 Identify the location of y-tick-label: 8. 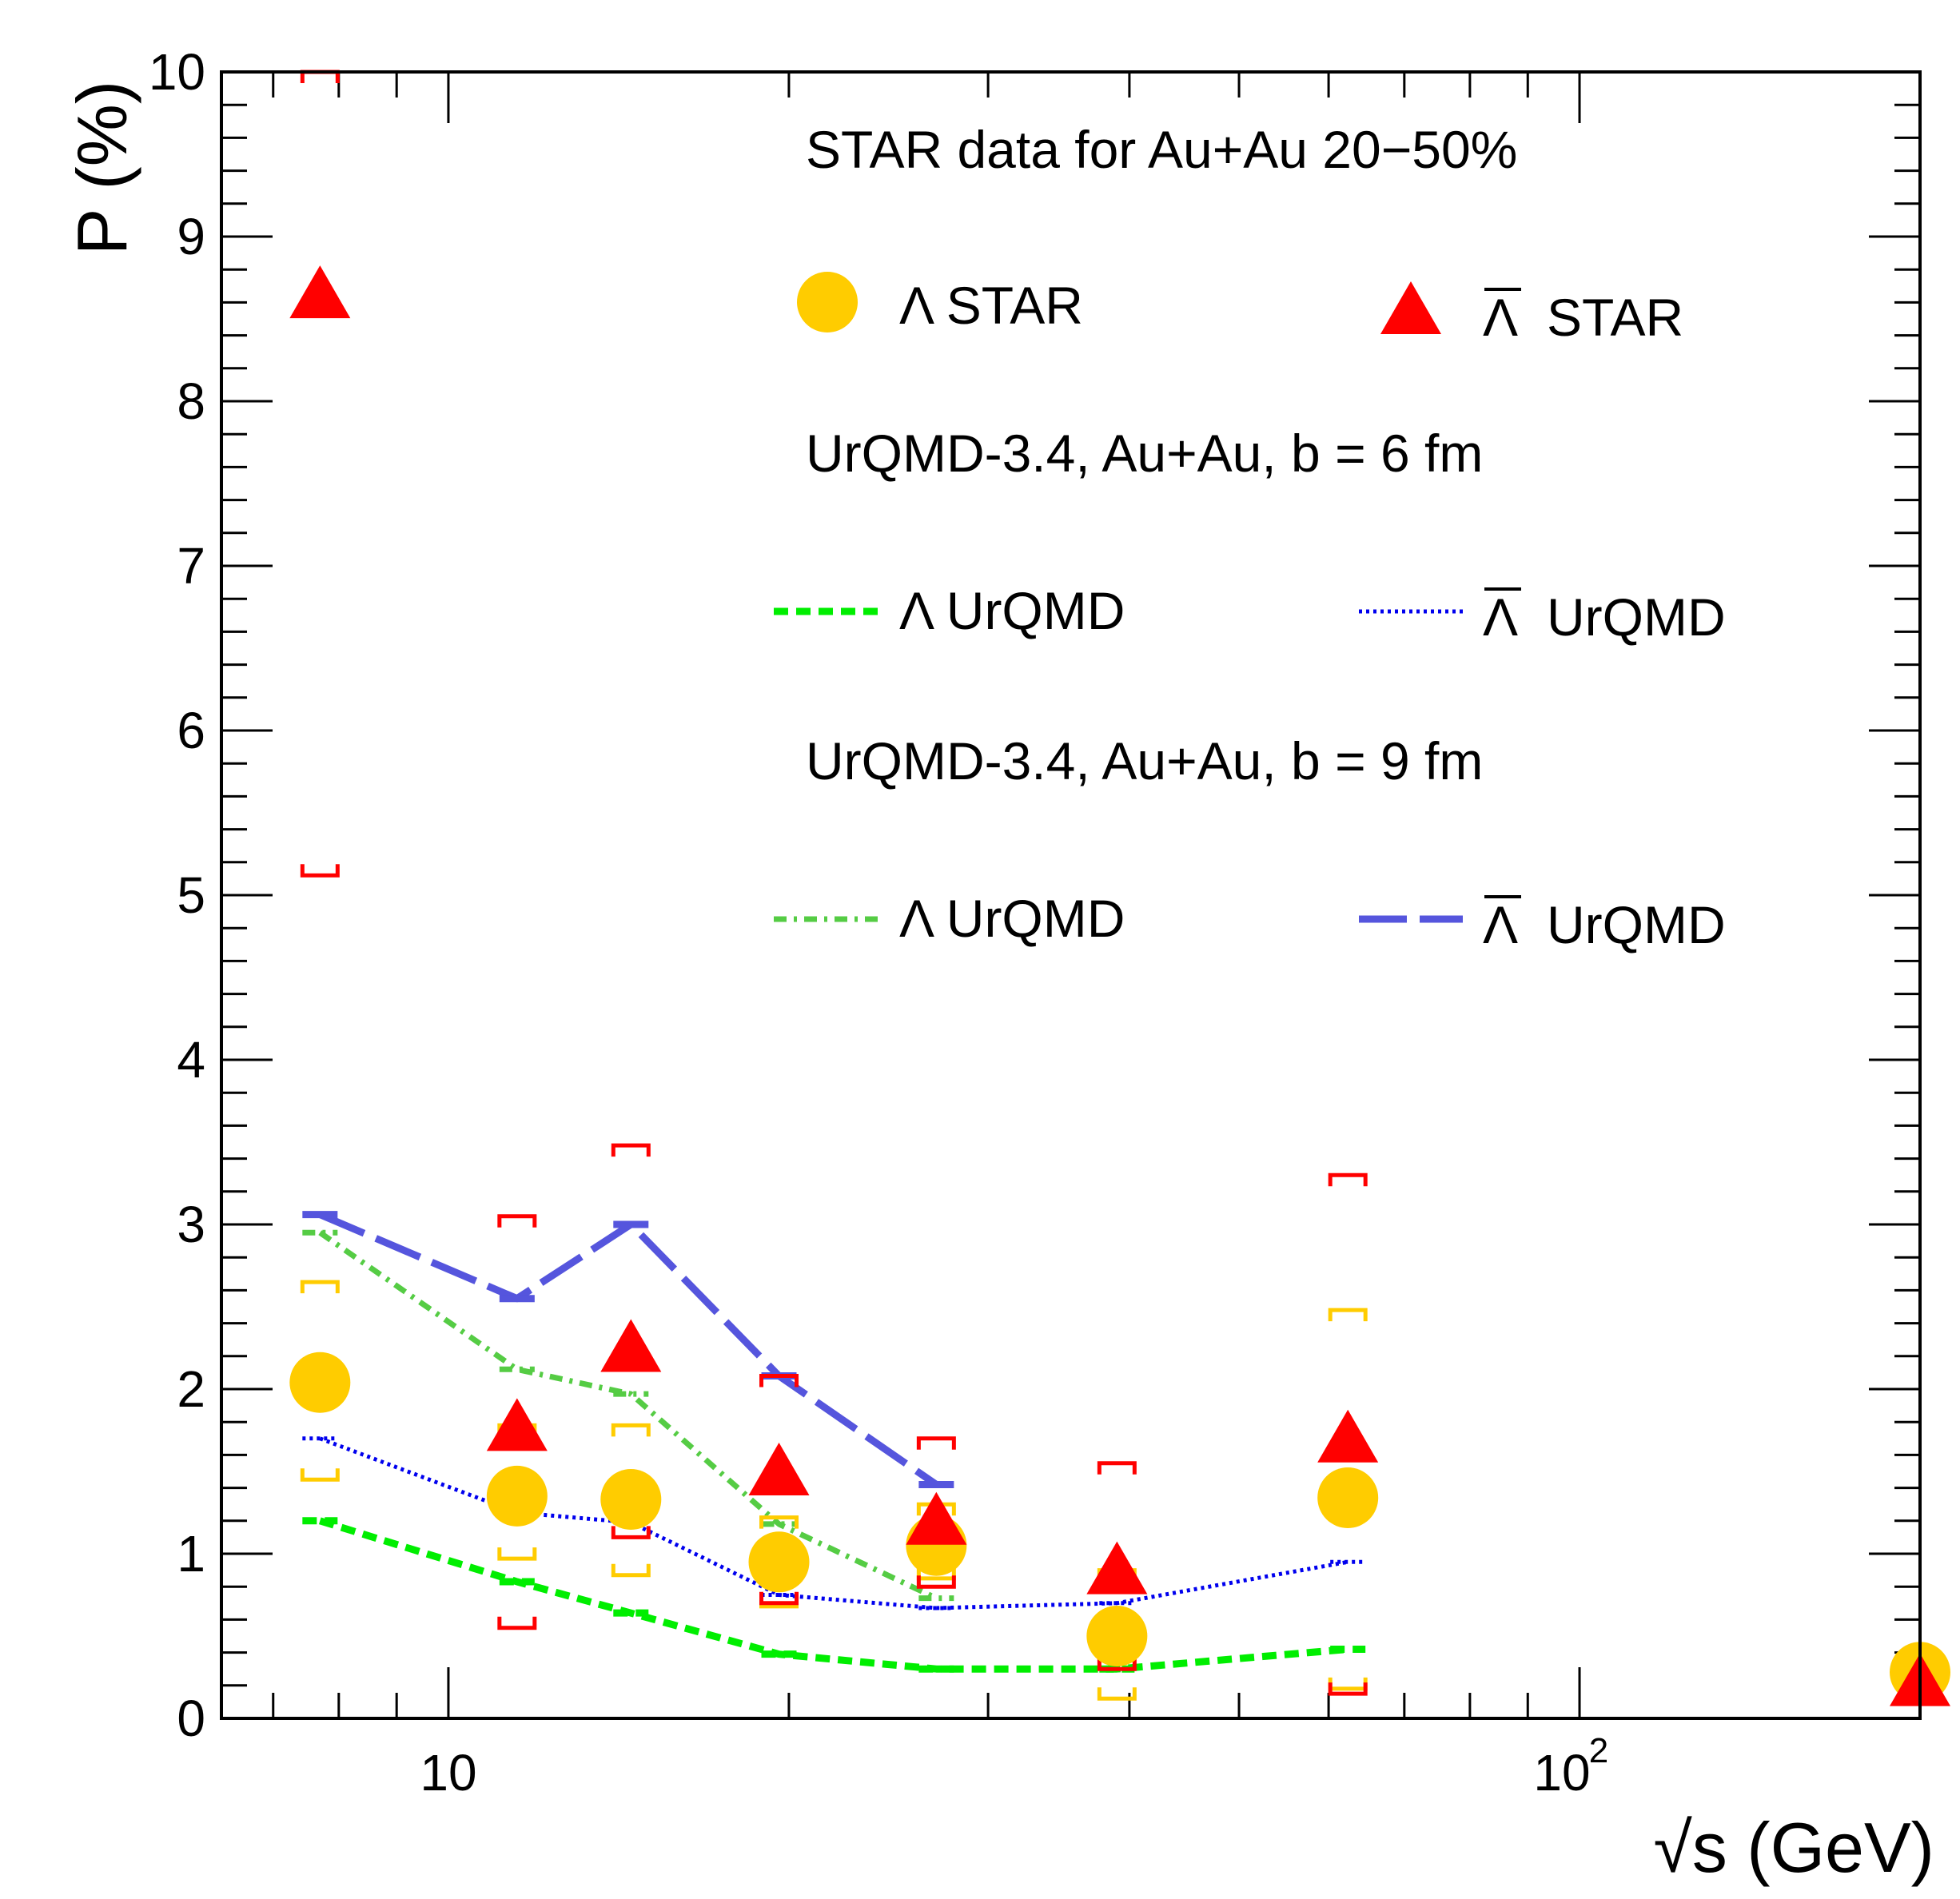
(191, 401).